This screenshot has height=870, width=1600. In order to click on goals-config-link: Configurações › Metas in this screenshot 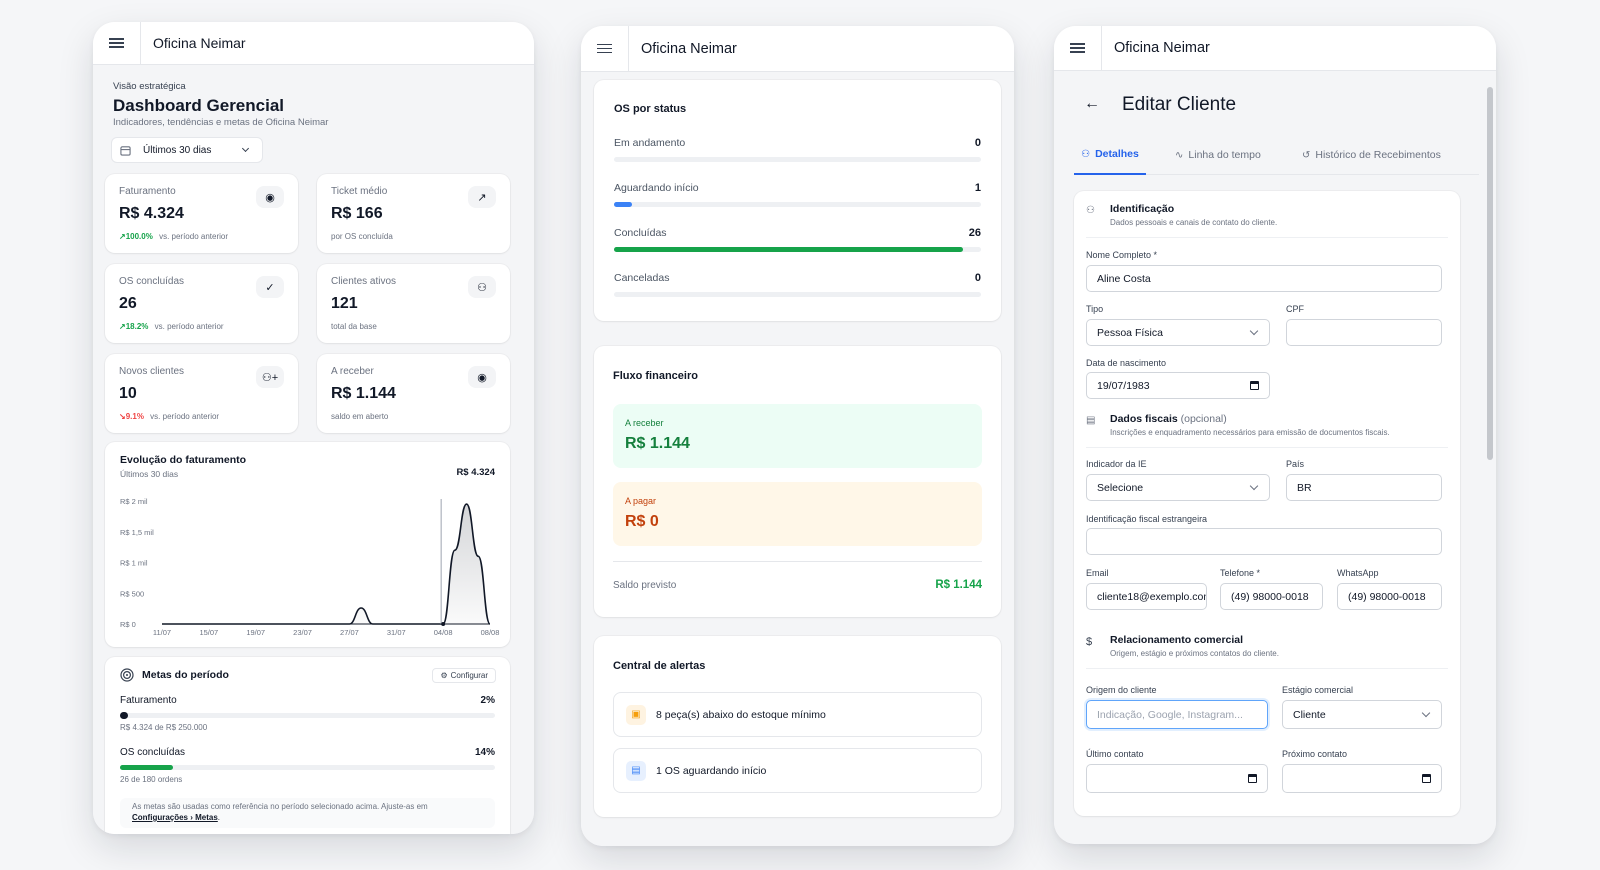, I will do `click(175, 817)`.